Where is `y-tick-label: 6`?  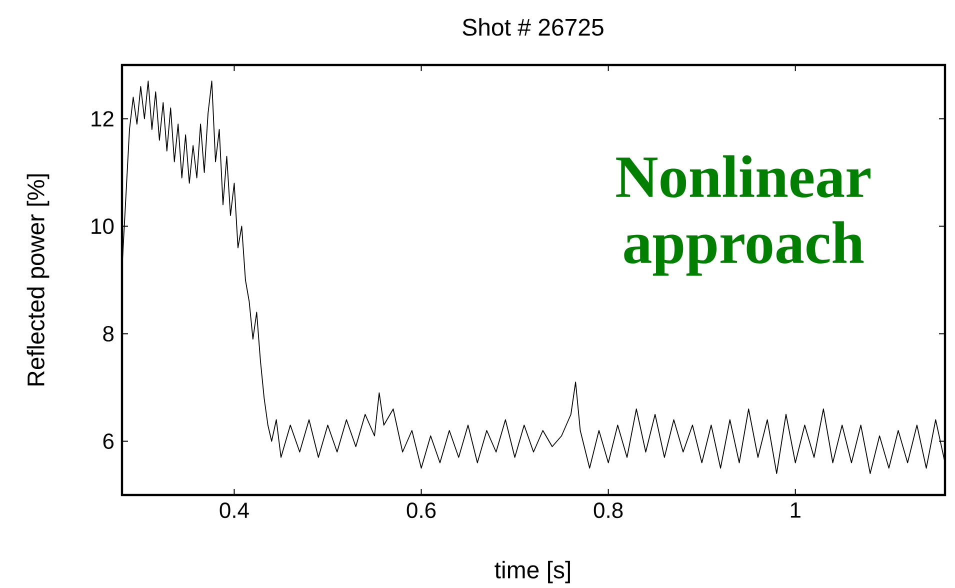
y-tick-label: 6 is located at coordinates (108, 441).